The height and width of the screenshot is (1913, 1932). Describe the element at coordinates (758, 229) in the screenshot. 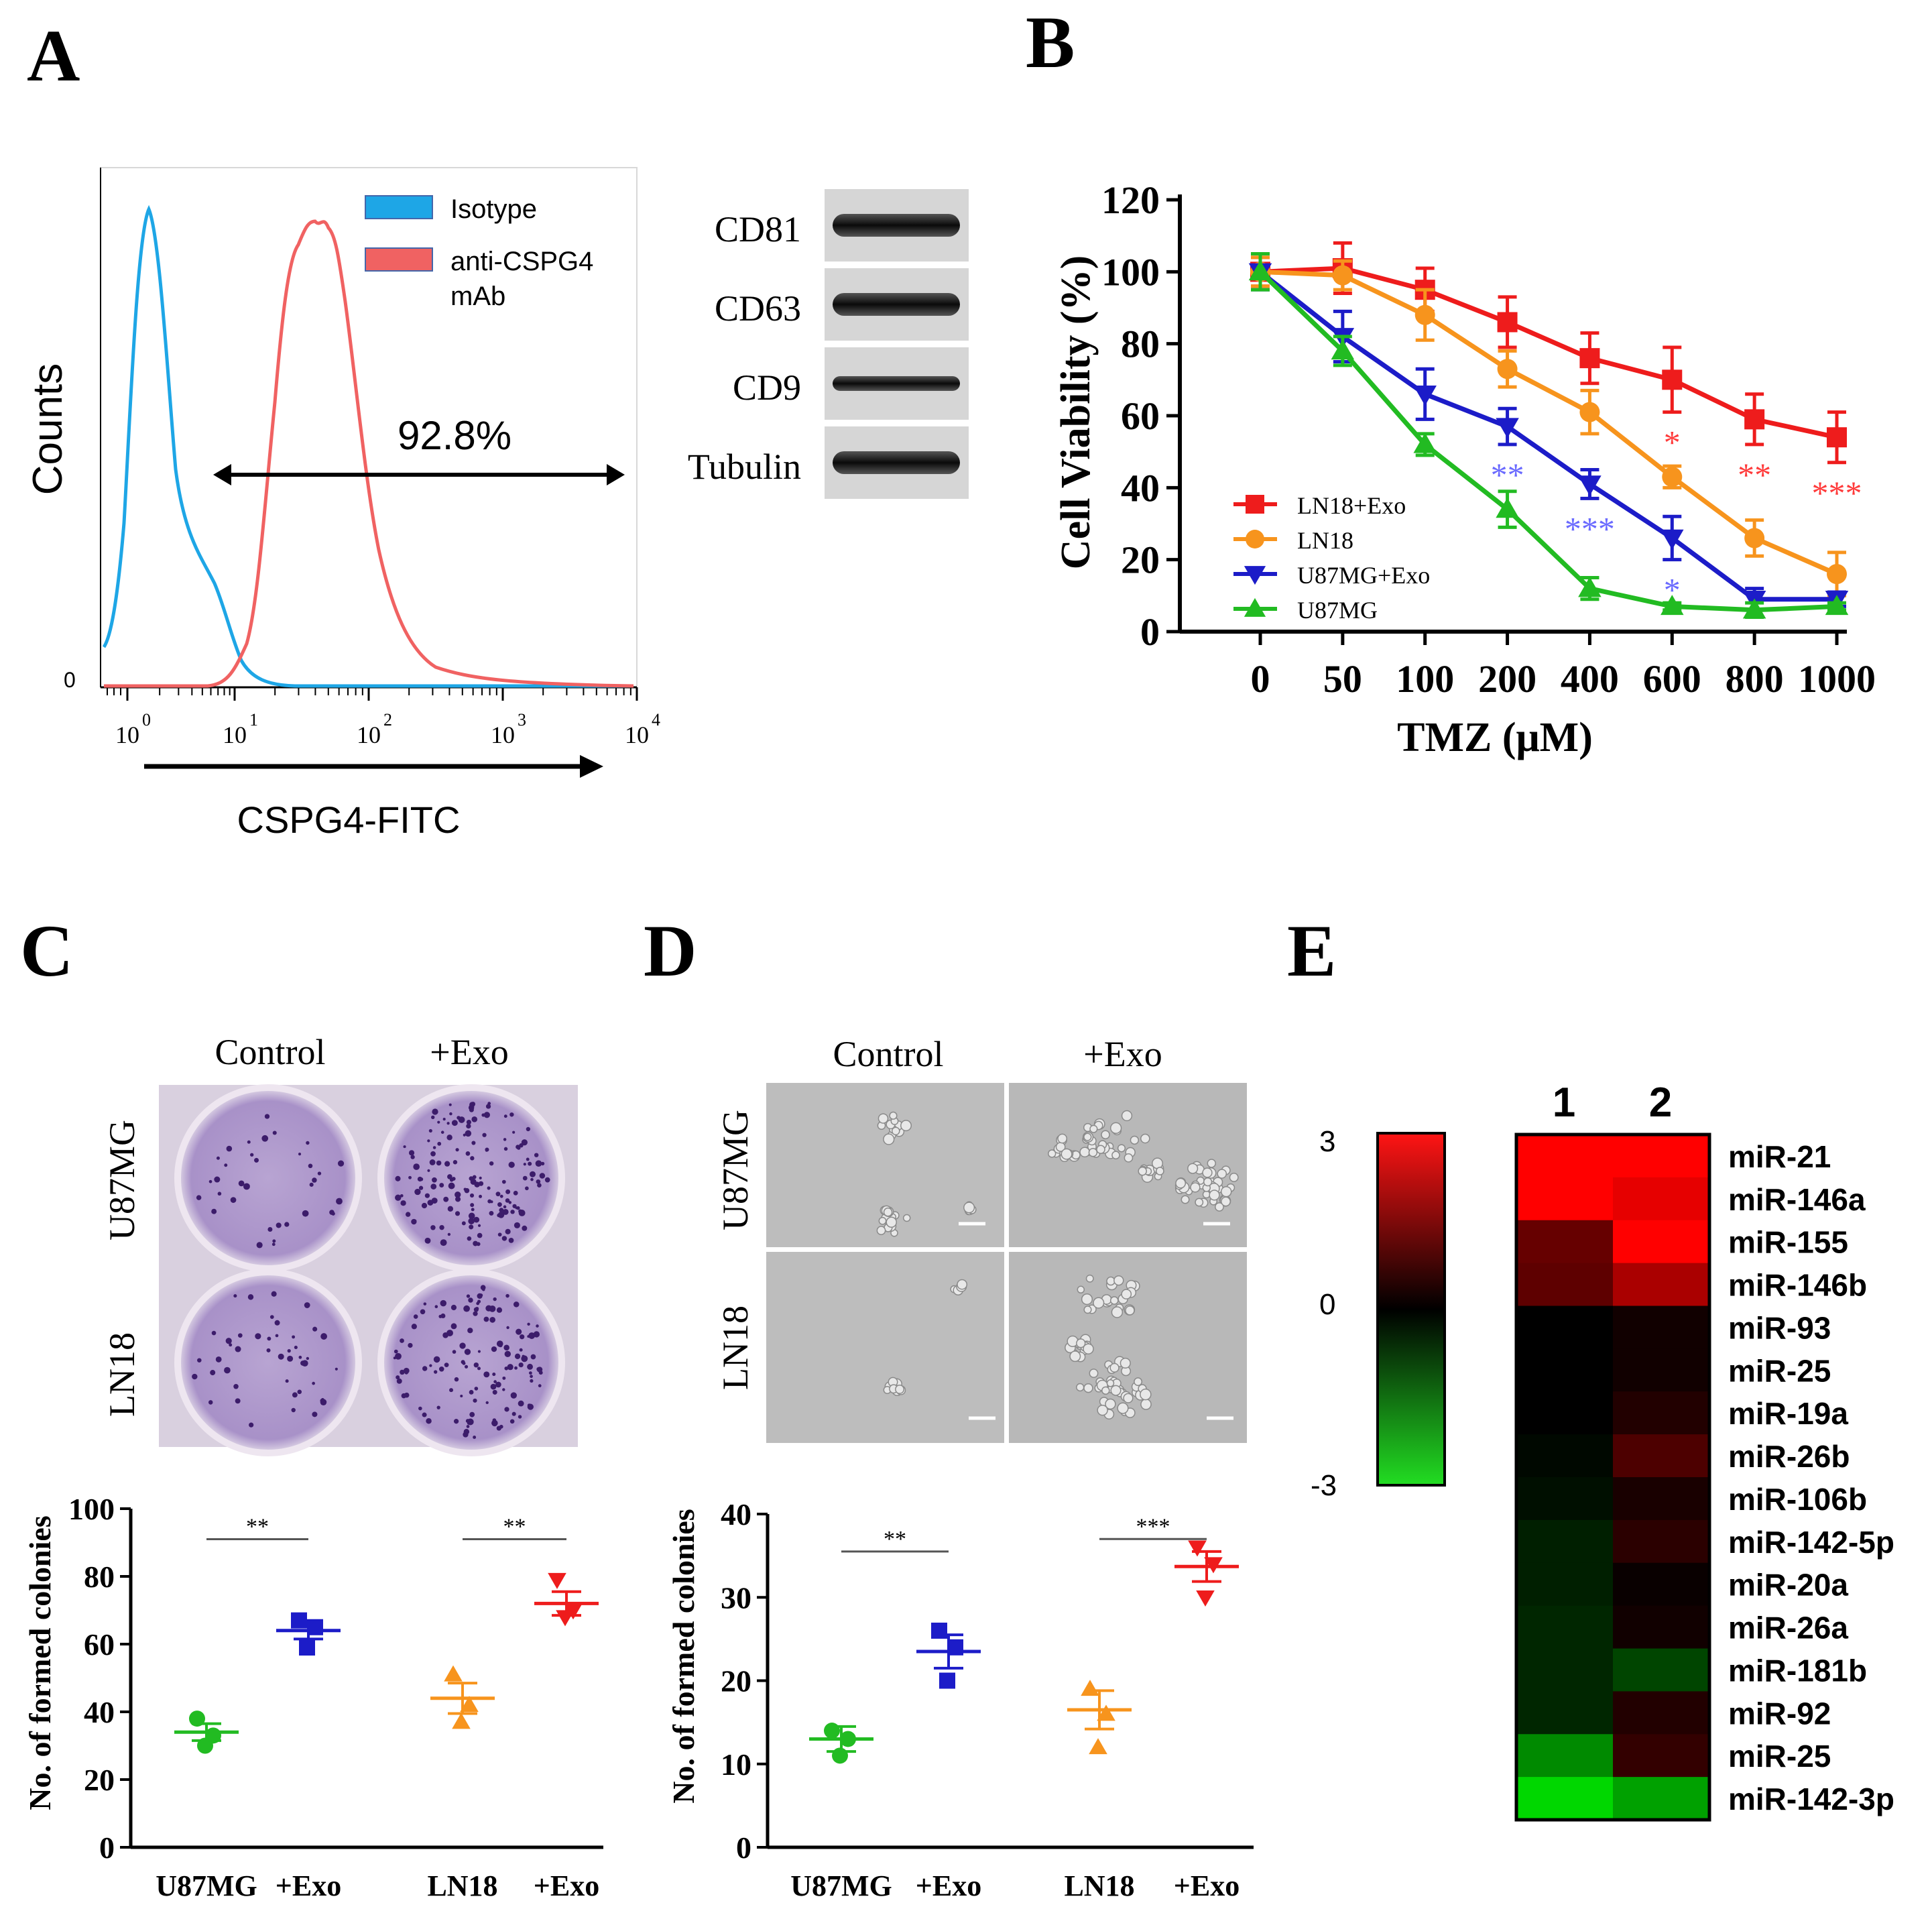

I see `blot-label: CD81` at that location.